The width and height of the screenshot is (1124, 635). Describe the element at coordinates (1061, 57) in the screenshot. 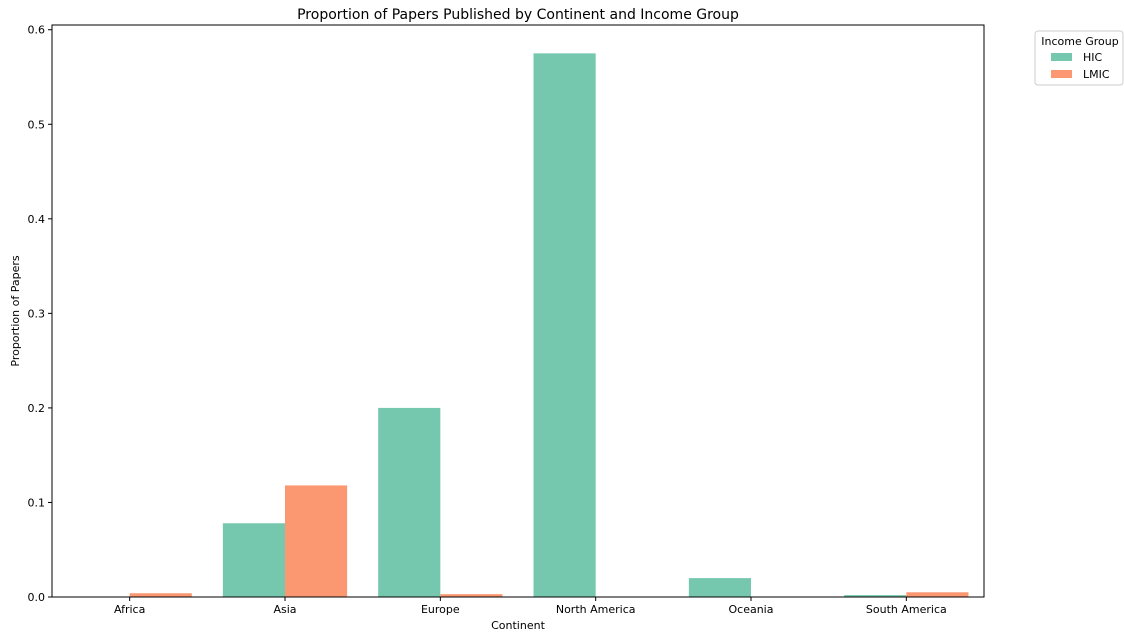

I see `legend-swatch-hic` at that location.